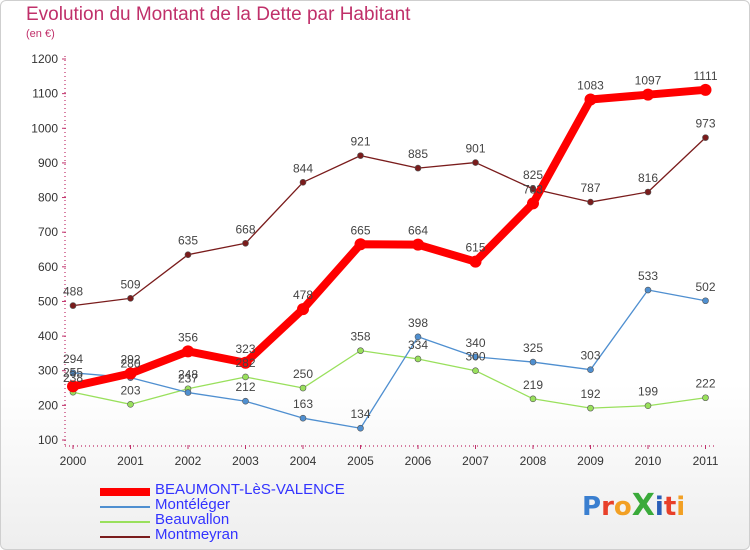 The height and width of the screenshot is (550, 750). What do you see at coordinates (533, 175) in the screenshot?
I see `data-label: 825` at bounding box center [533, 175].